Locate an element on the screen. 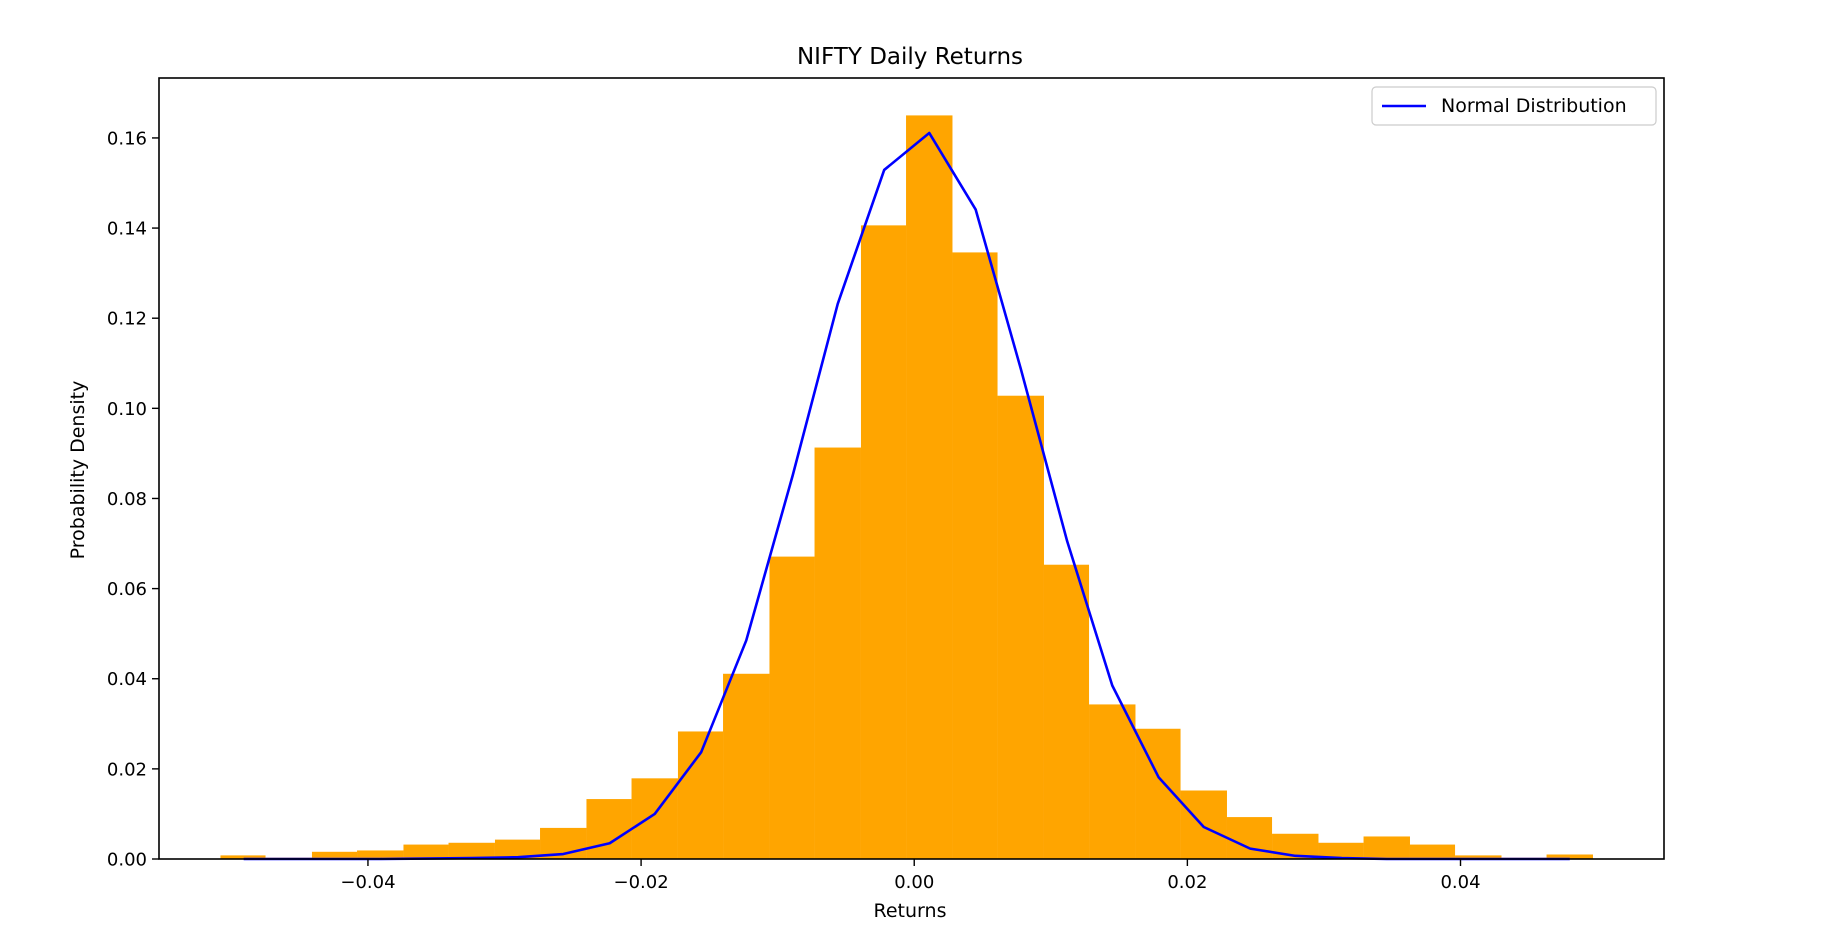 The height and width of the screenshot is (938, 1830). x-tick-label: −0.04 is located at coordinates (367, 882).